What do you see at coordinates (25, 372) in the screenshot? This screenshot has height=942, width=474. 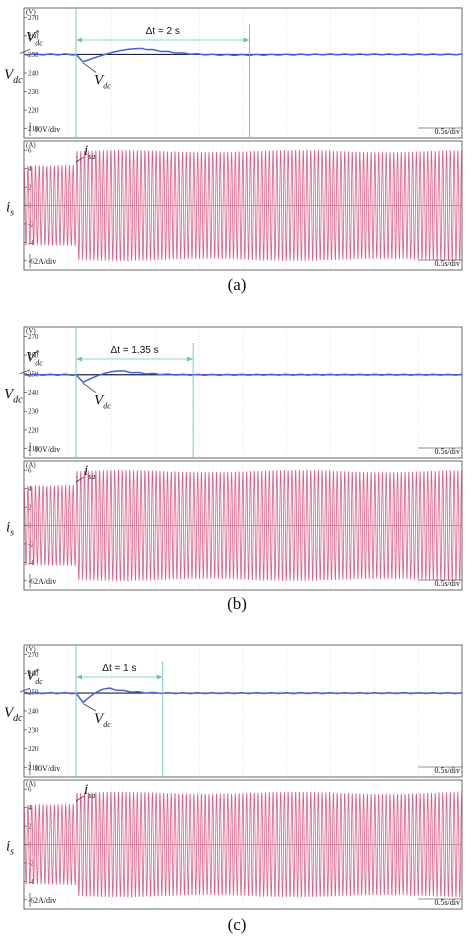 I see `vdc-reference-pointer` at bounding box center [25, 372].